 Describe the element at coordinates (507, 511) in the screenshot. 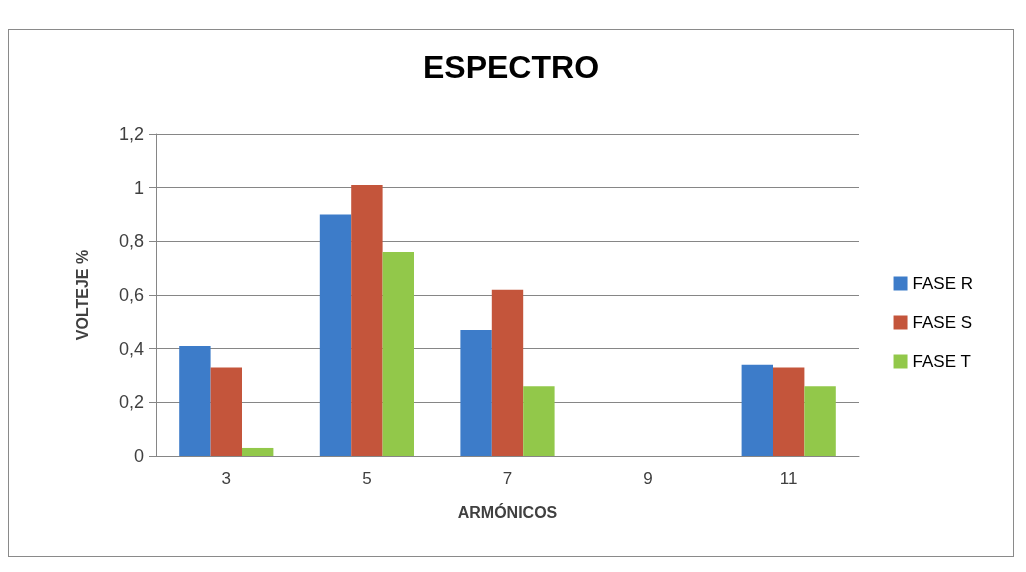

I see `x-axis-title: ARMÓNICOS` at that location.